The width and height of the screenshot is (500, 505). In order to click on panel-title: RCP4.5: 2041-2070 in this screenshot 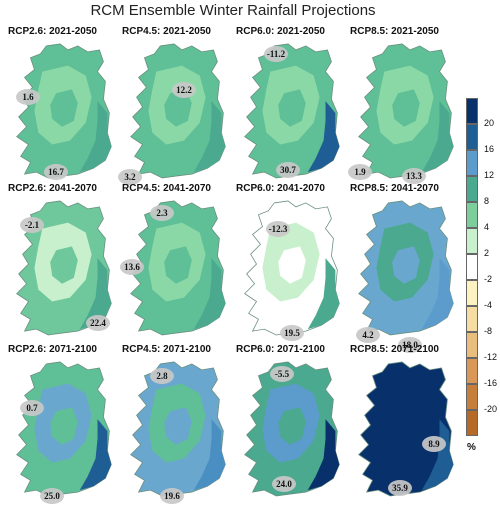, I will do `click(166, 188)`.